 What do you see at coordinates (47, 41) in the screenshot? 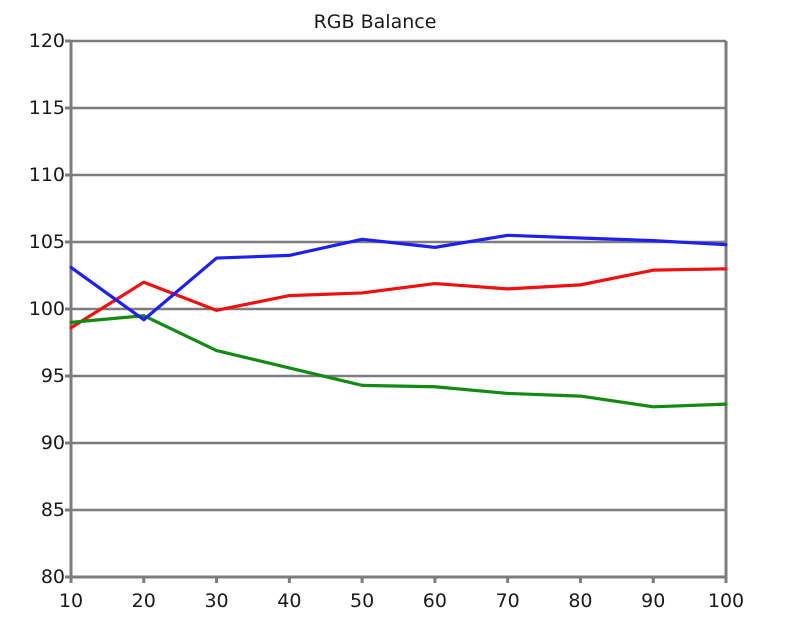
I see `y-tick-label: 120` at bounding box center [47, 41].